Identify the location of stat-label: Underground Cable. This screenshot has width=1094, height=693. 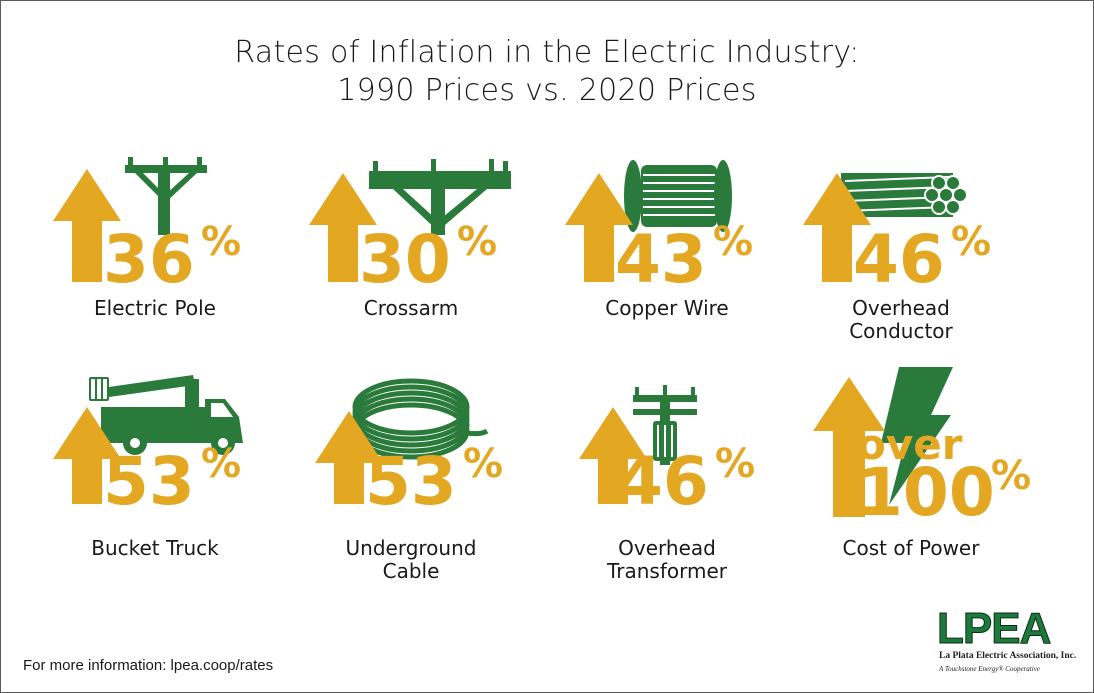
(411, 559).